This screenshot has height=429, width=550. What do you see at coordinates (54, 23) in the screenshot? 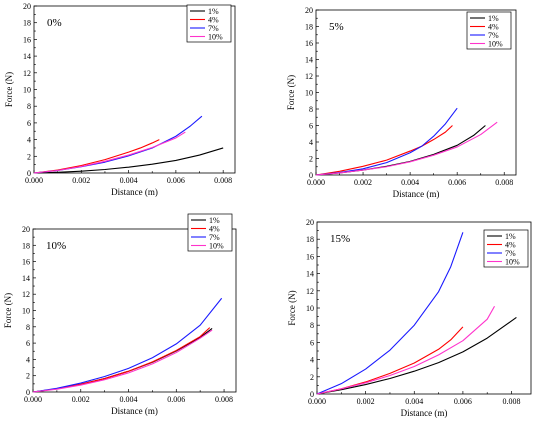
I see `panel-label: 0%` at bounding box center [54, 23].